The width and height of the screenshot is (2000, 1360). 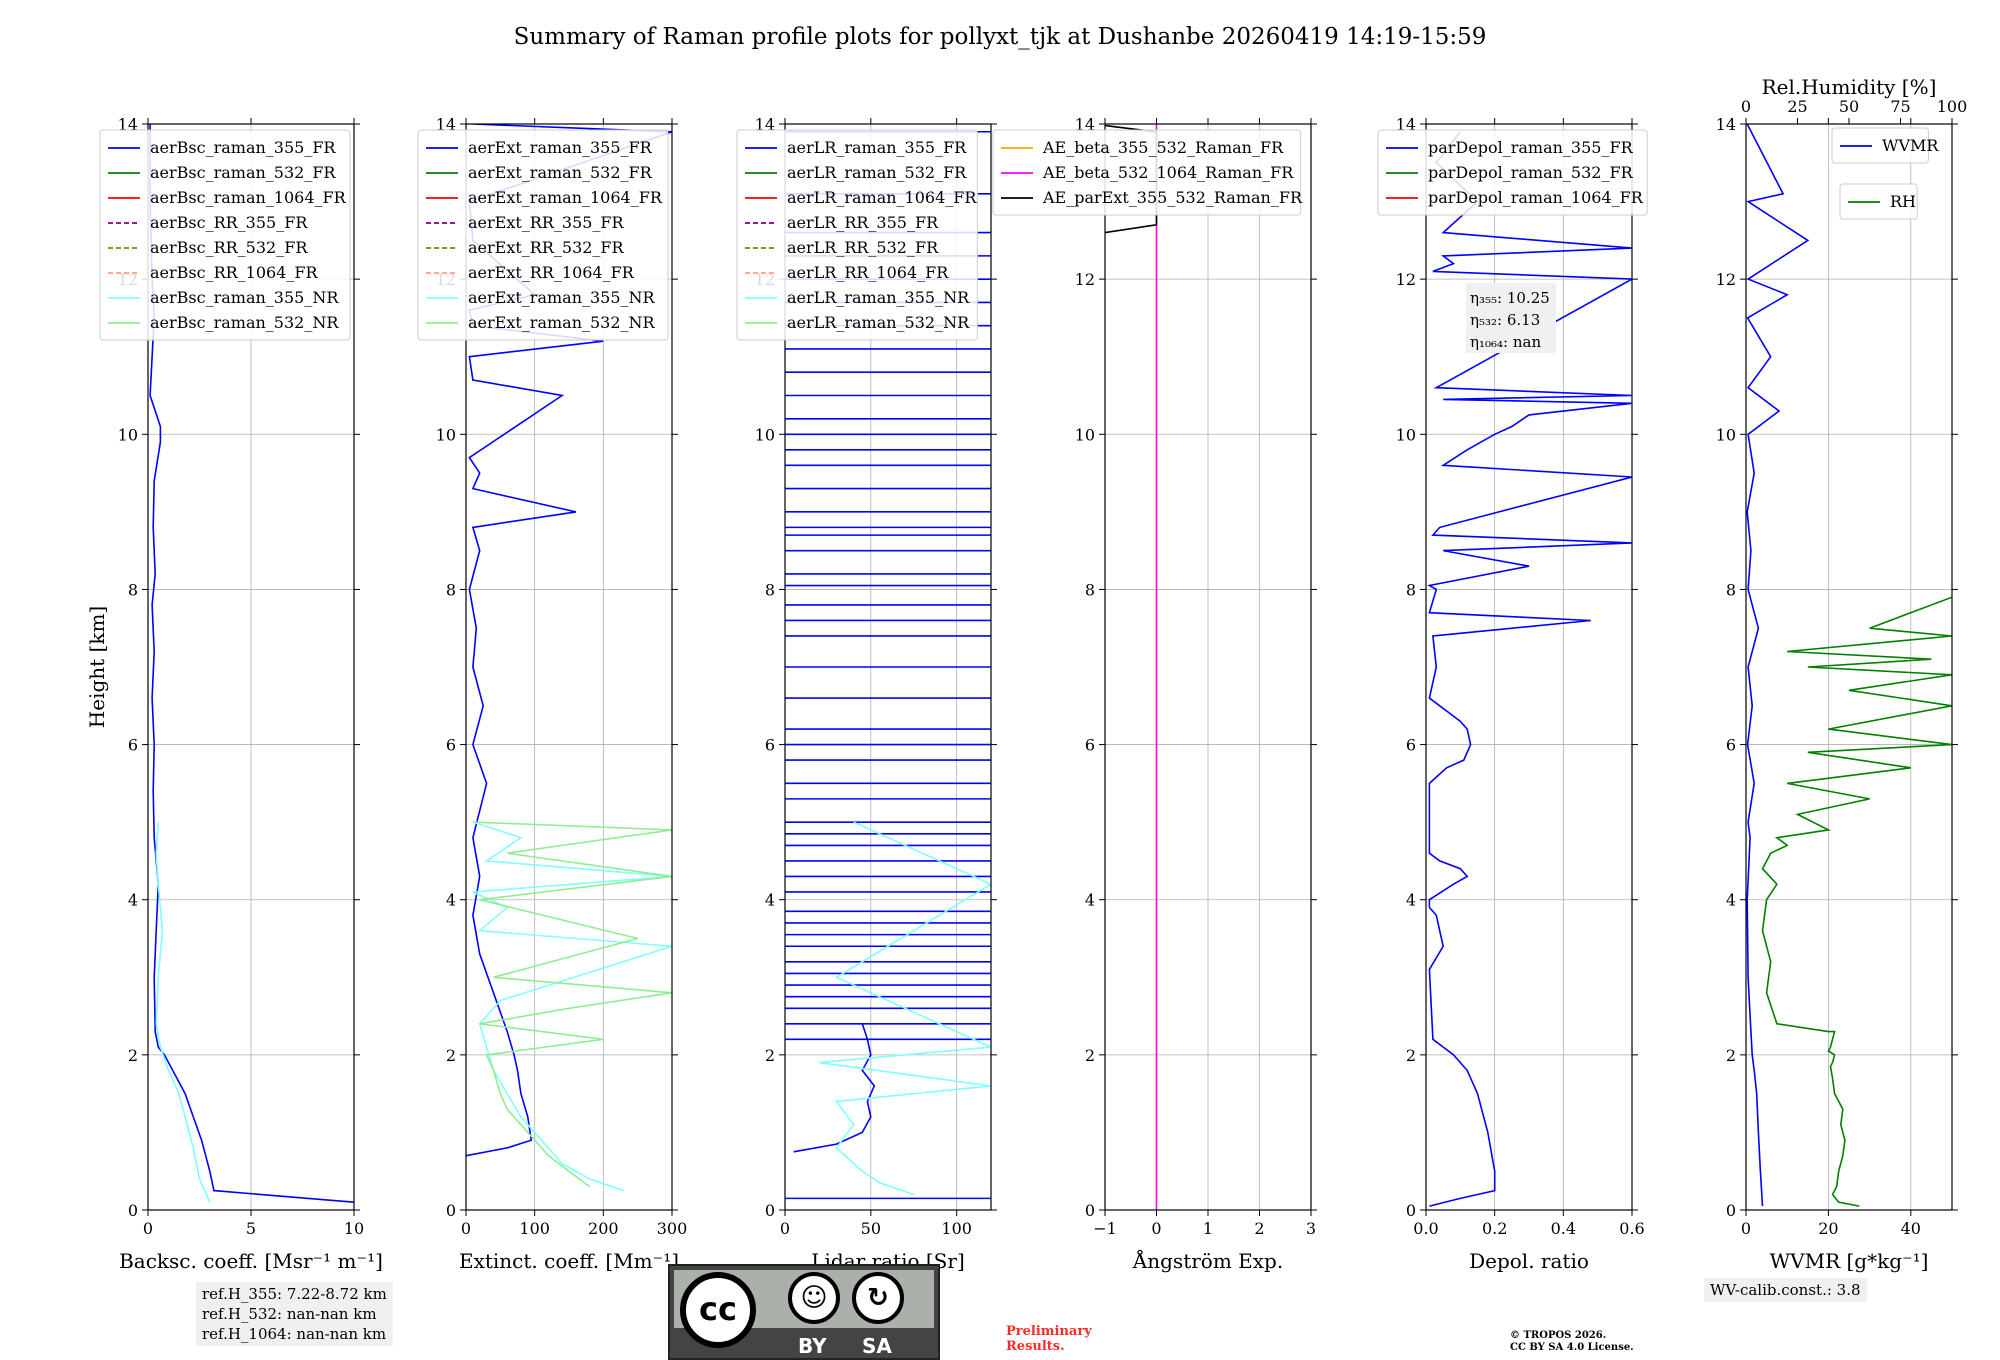 What do you see at coordinates (243, 172) in the screenshot?
I see `legend-entry: aerBsc_raman_532_FR` at bounding box center [243, 172].